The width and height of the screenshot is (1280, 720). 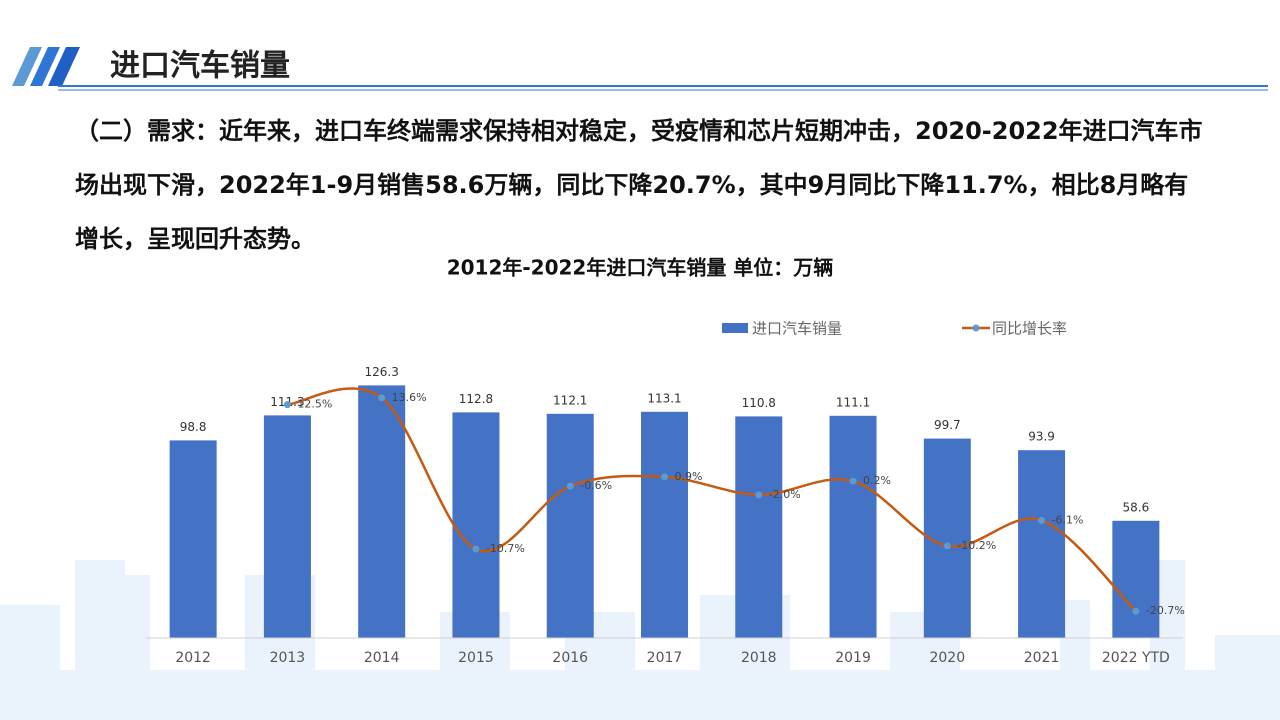 I want to click on x-tick-label: 2014, so click(x=382, y=658).